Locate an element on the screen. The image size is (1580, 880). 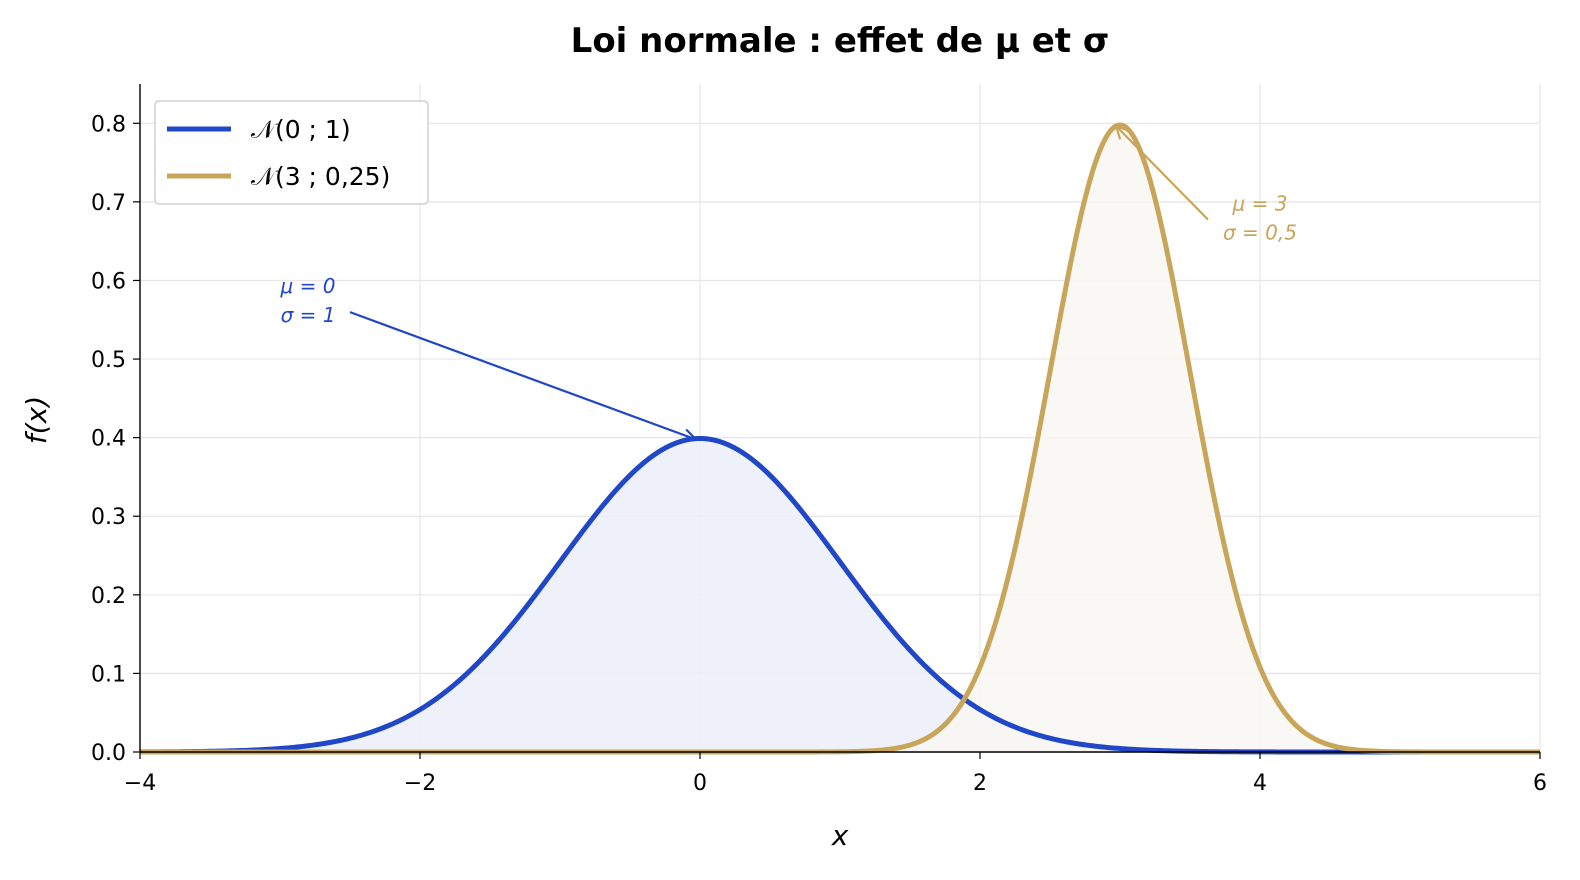
y-tick-label: 0.4 is located at coordinates (108, 439).